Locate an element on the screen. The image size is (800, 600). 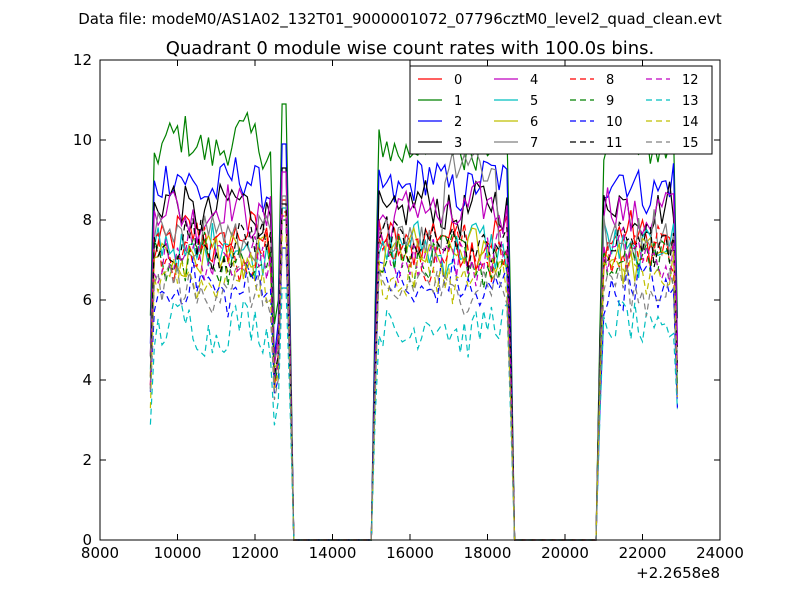
y-tick-label: 6 is located at coordinates (87, 300).